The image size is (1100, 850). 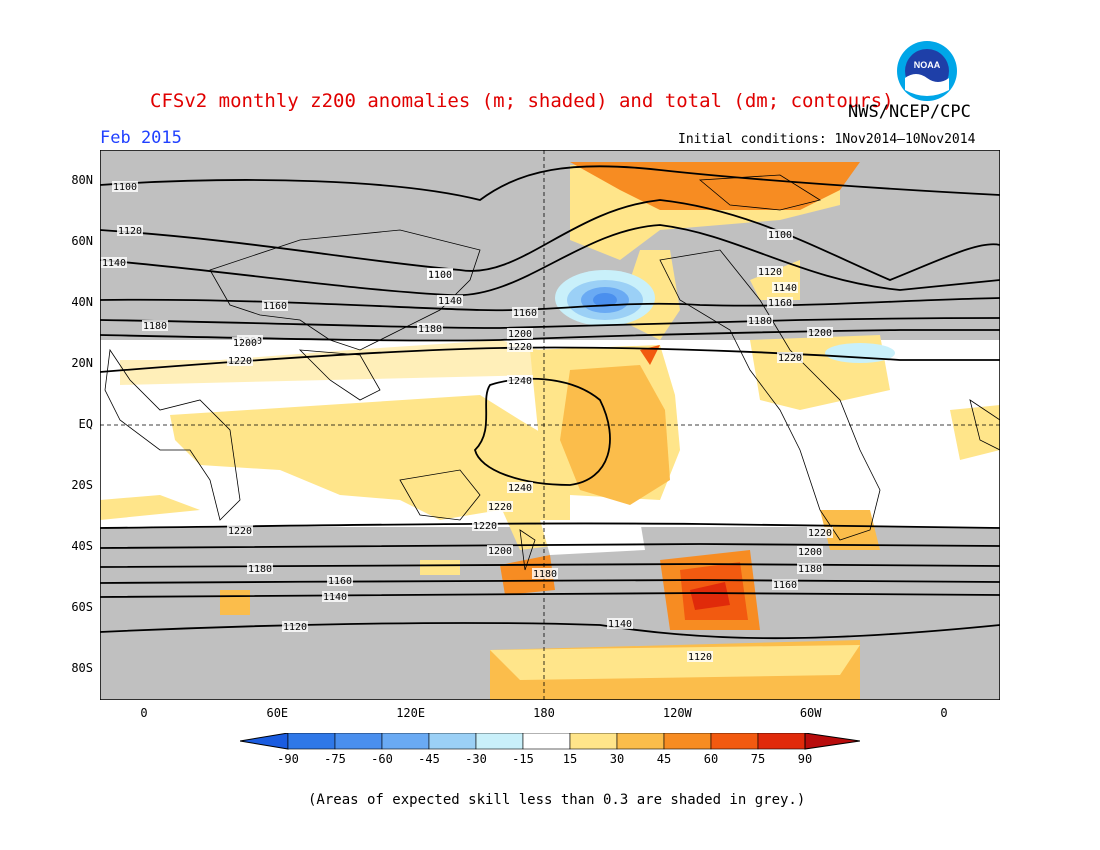 What do you see at coordinates (277, 713) in the screenshot?
I see `lon-tick-label: 60E` at bounding box center [277, 713].